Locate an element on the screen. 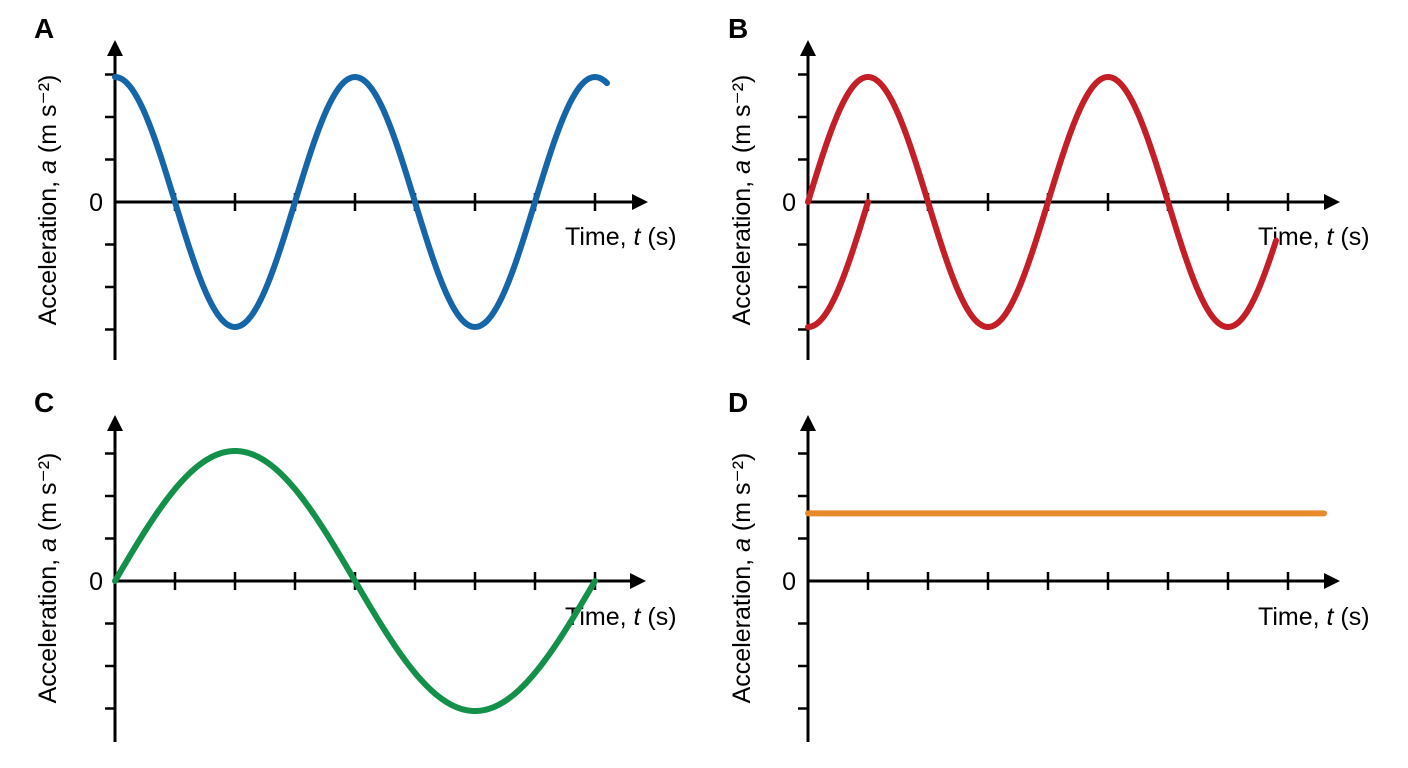 This screenshot has width=1408, height=768. panel-letter: B is located at coordinates (738, 28).